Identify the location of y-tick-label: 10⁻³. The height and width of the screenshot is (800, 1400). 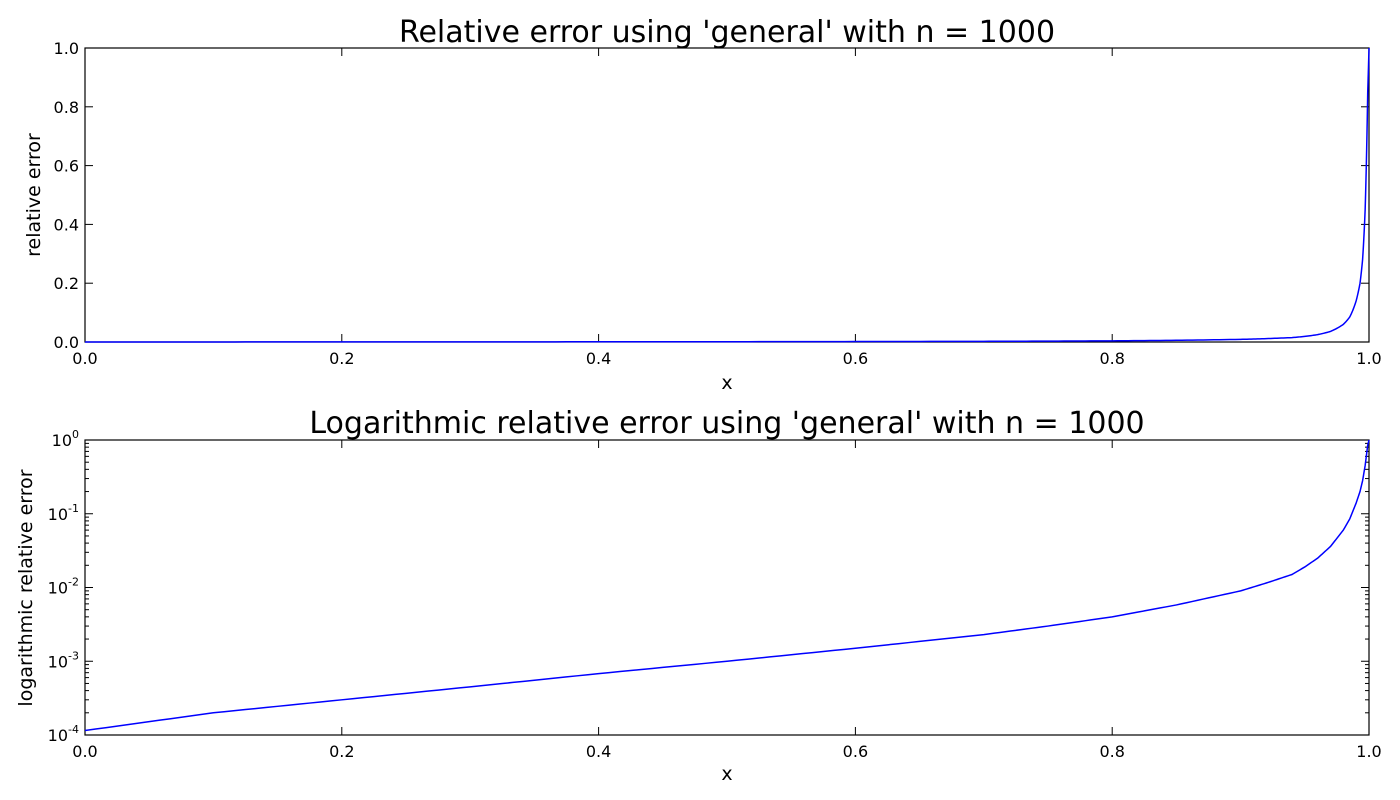
(63, 660).